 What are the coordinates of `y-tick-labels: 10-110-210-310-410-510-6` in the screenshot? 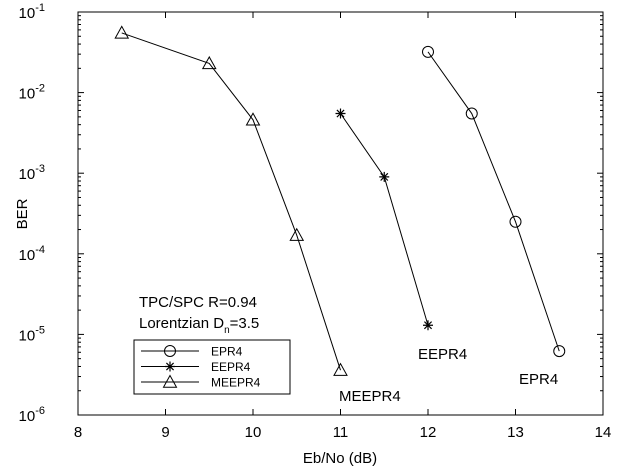 It's located at (32, 213).